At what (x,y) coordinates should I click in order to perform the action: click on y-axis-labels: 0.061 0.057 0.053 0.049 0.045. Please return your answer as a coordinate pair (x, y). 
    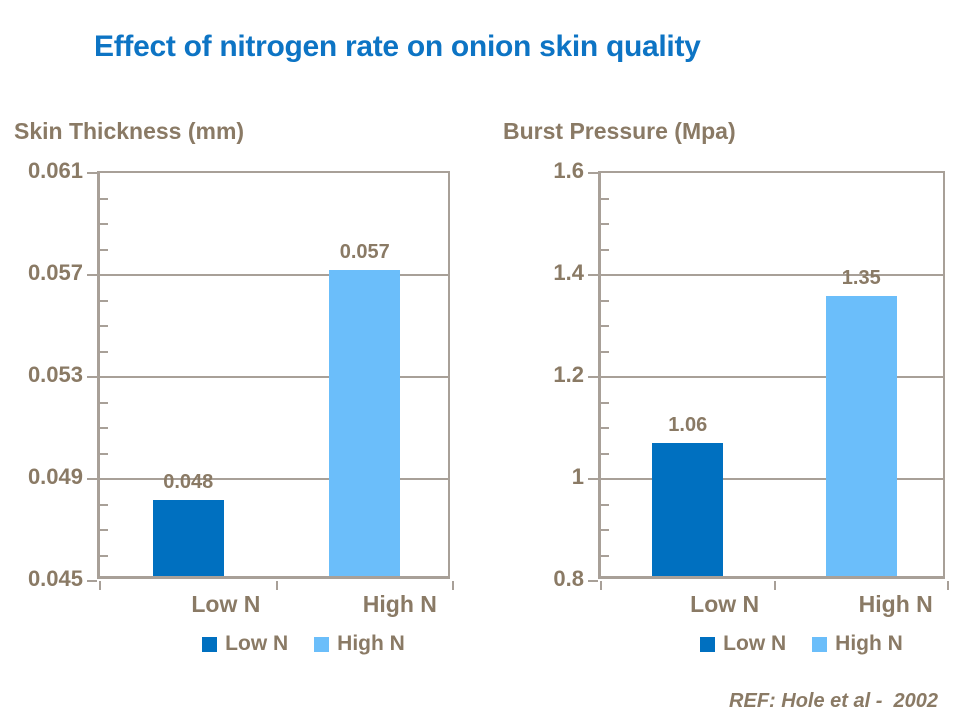
    Looking at the image, I should click on (41, 358).